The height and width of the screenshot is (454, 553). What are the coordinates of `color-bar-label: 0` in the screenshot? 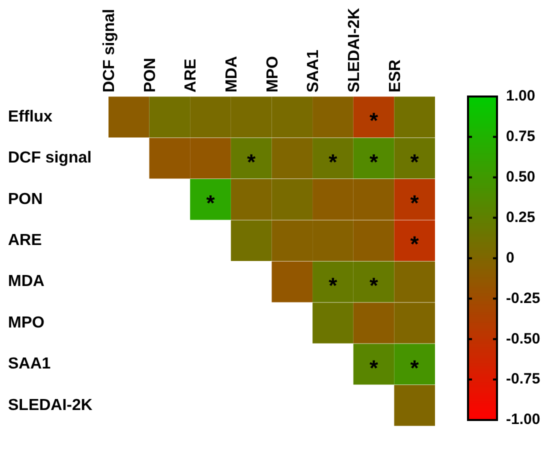 It's located at (510, 257).